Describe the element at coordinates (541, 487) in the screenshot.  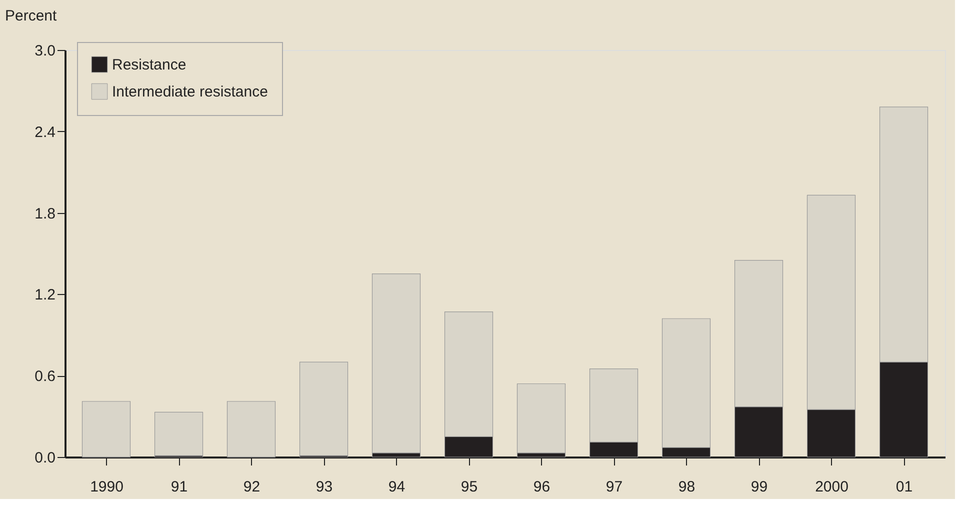
I see `x-tick-label: 96` at that location.